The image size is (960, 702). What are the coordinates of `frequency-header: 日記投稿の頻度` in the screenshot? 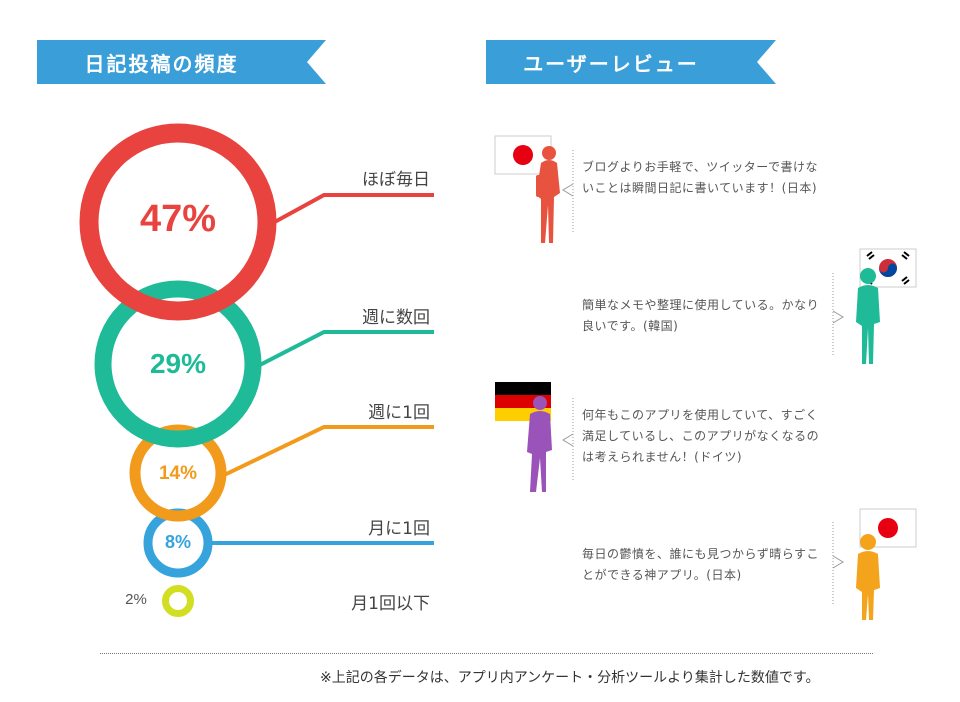 It's located at (181, 62).